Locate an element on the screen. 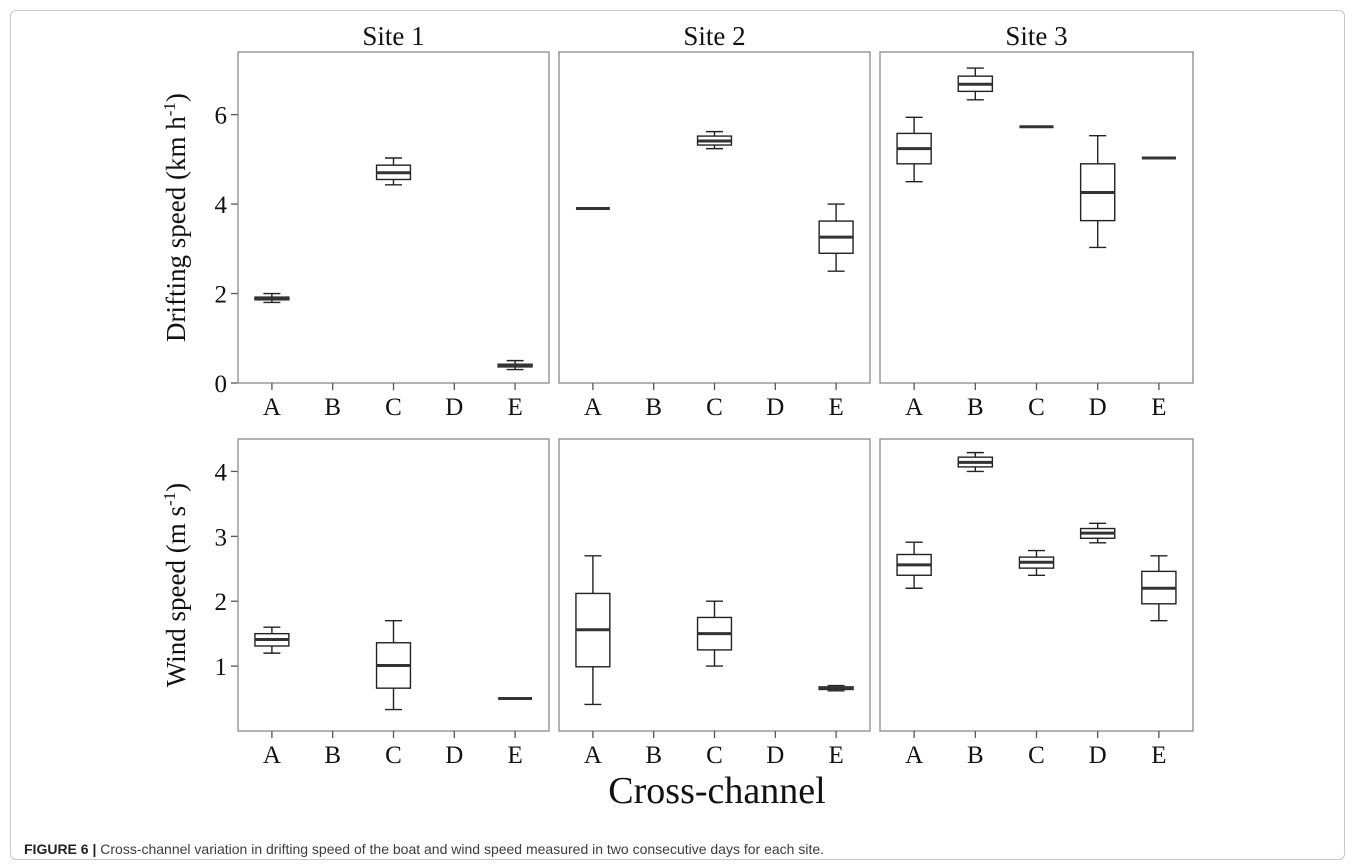  box-wind-site2-C is located at coordinates (714, 633).